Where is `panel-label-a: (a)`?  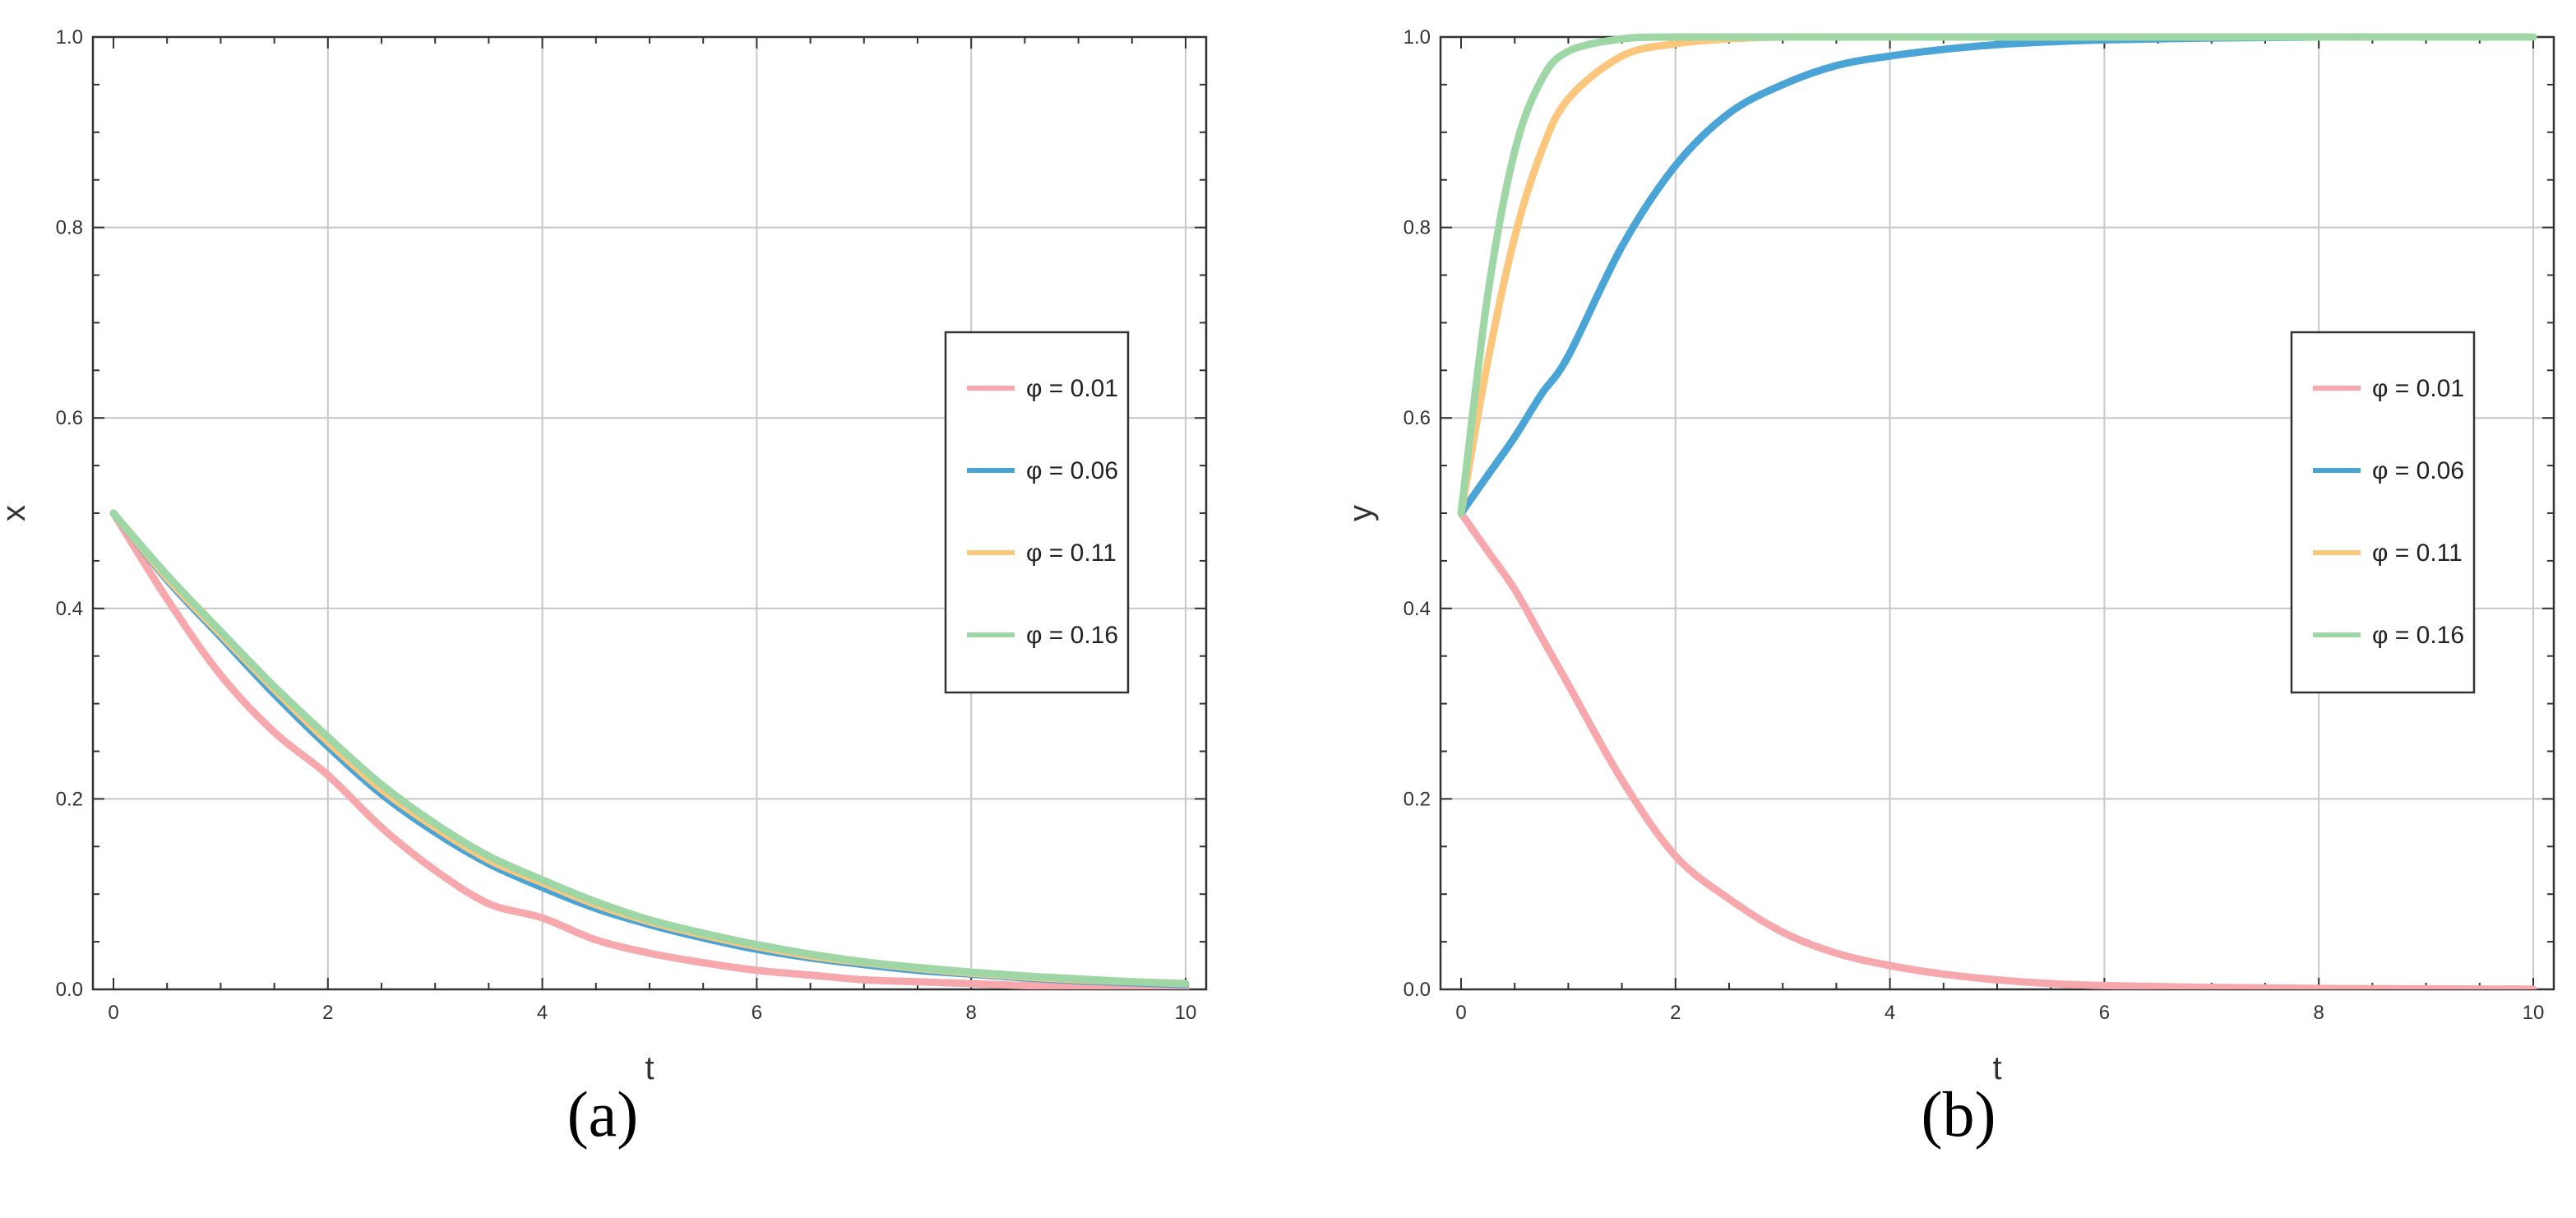
panel-label-a: (a) is located at coordinates (603, 1114).